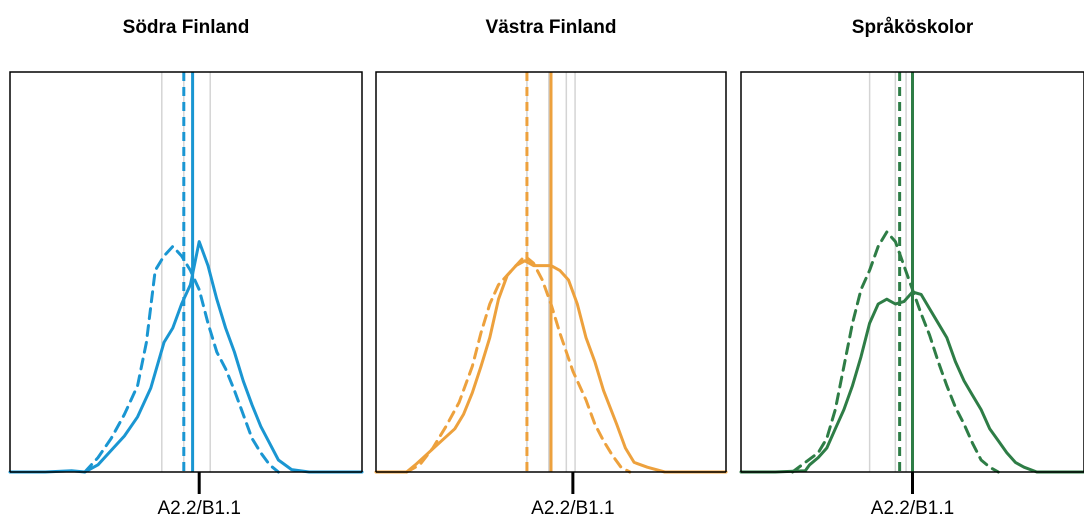  I want to click on panel-title: Västra Finland, so click(551, 27).